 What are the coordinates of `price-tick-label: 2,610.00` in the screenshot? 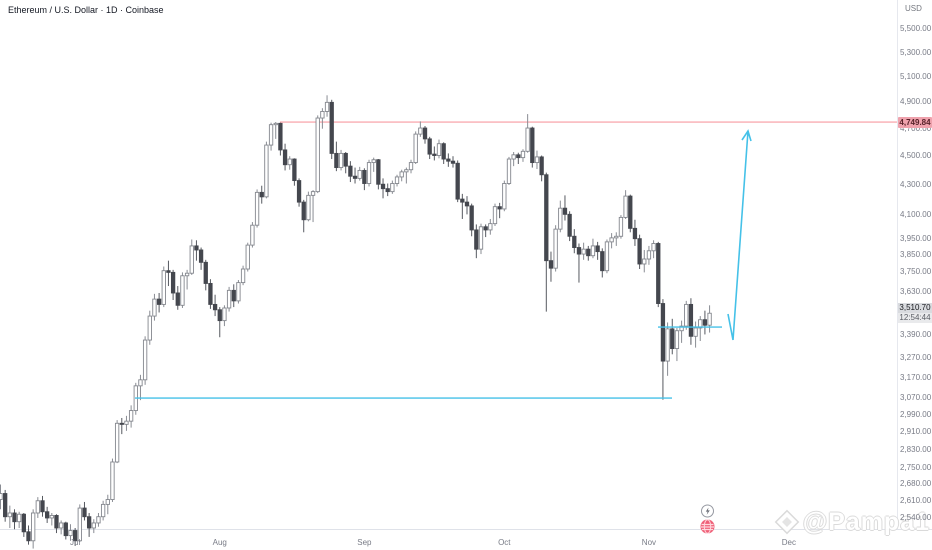 It's located at (916, 500).